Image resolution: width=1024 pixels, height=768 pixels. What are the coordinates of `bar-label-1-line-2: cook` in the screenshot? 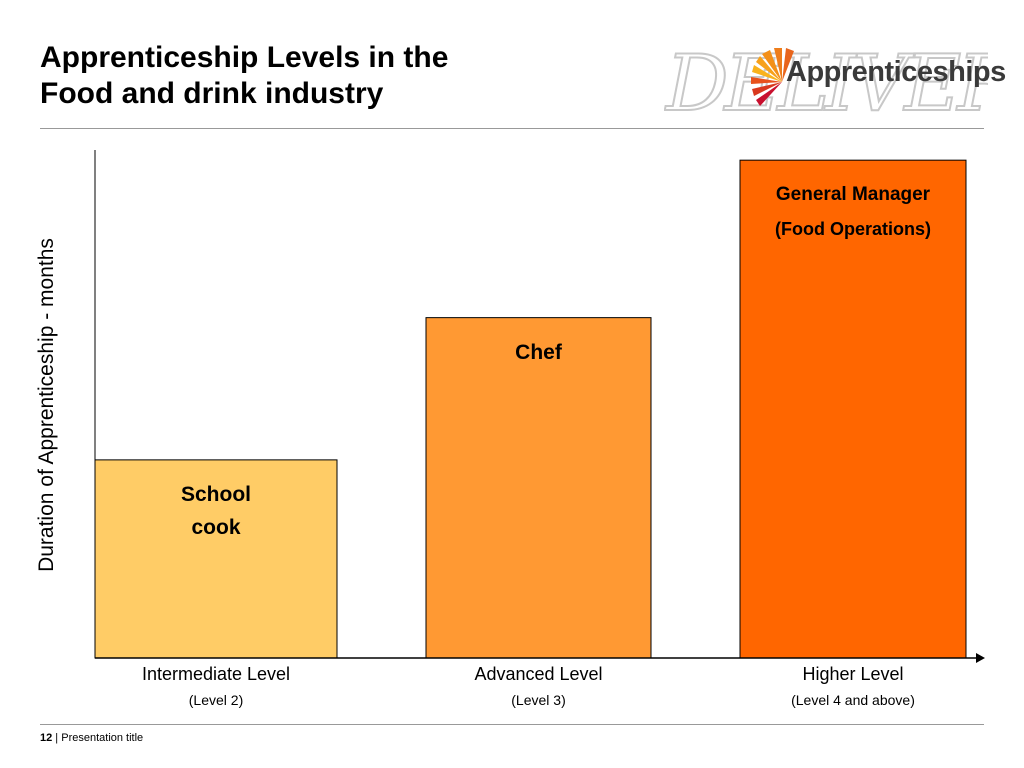 It's located at (216, 527).